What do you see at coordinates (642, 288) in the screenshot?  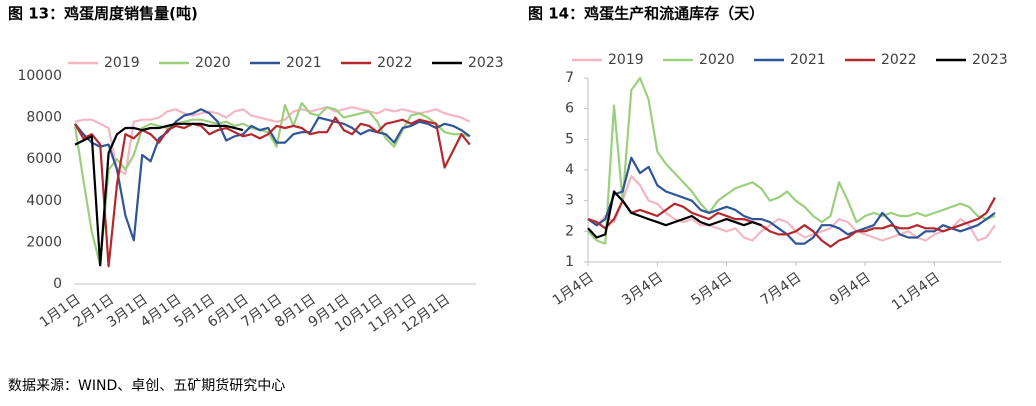 I see `x-tick-label: 3月4日` at bounding box center [642, 288].